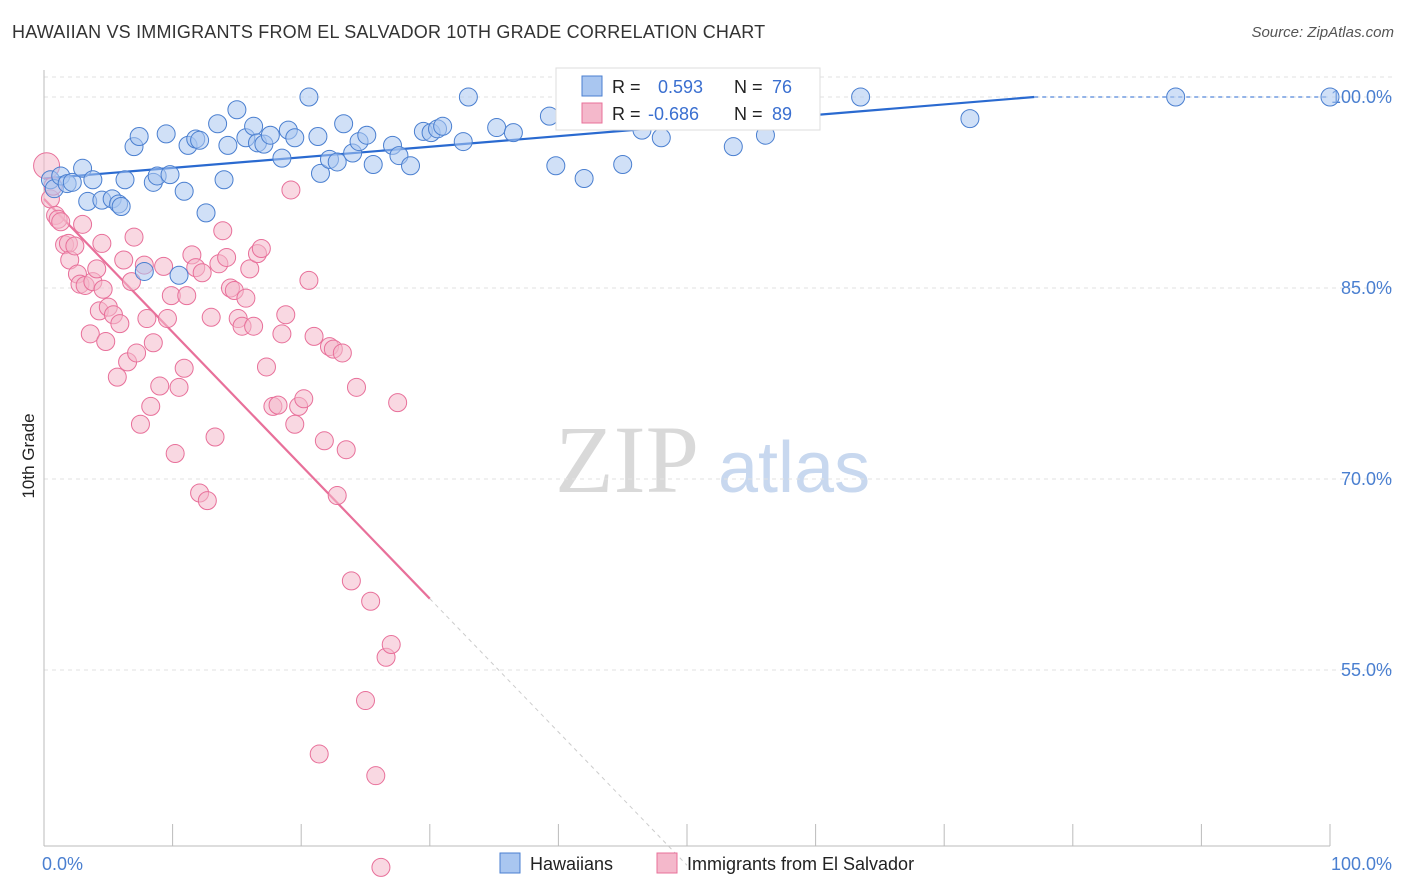 The width and height of the screenshot is (1406, 892). Describe the element at coordinates (688, 99) in the screenshot. I see `stats-box: R = 0.593 N = 76 R = -0.686 N = 89` at that location.